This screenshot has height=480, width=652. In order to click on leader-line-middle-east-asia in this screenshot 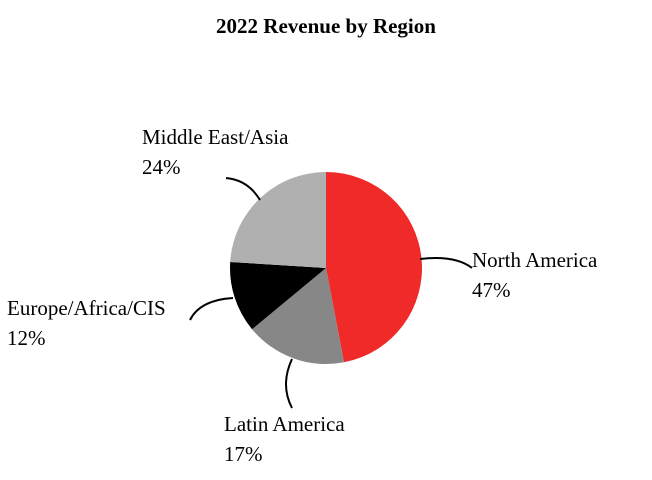, I will do `click(243, 189)`.